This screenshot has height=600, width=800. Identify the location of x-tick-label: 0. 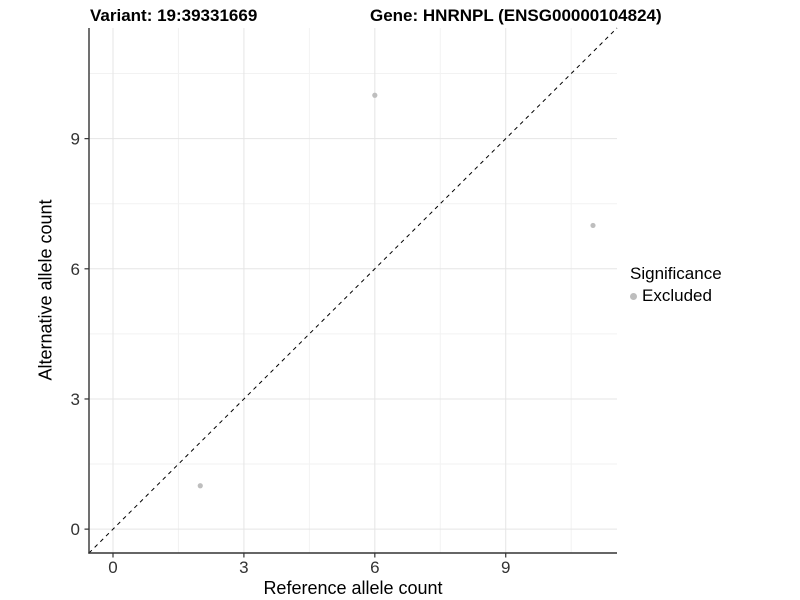
(112, 567).